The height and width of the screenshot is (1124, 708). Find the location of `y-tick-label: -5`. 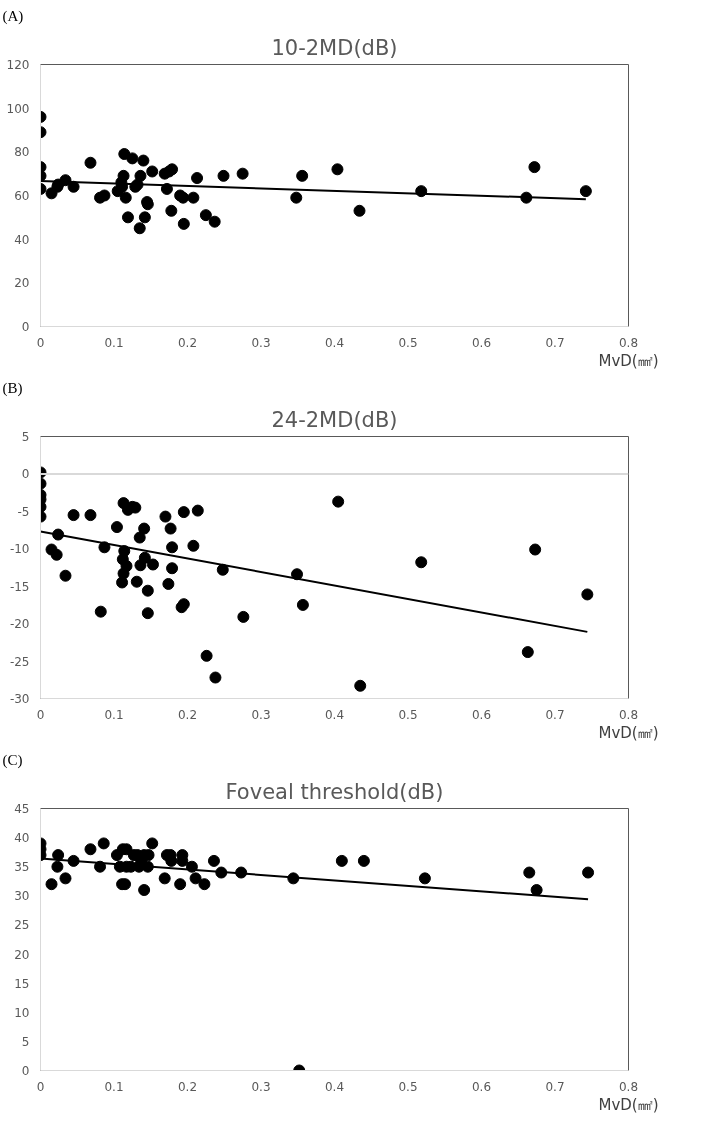

y-tick-label: -5 is located at coordinates (23, 511).